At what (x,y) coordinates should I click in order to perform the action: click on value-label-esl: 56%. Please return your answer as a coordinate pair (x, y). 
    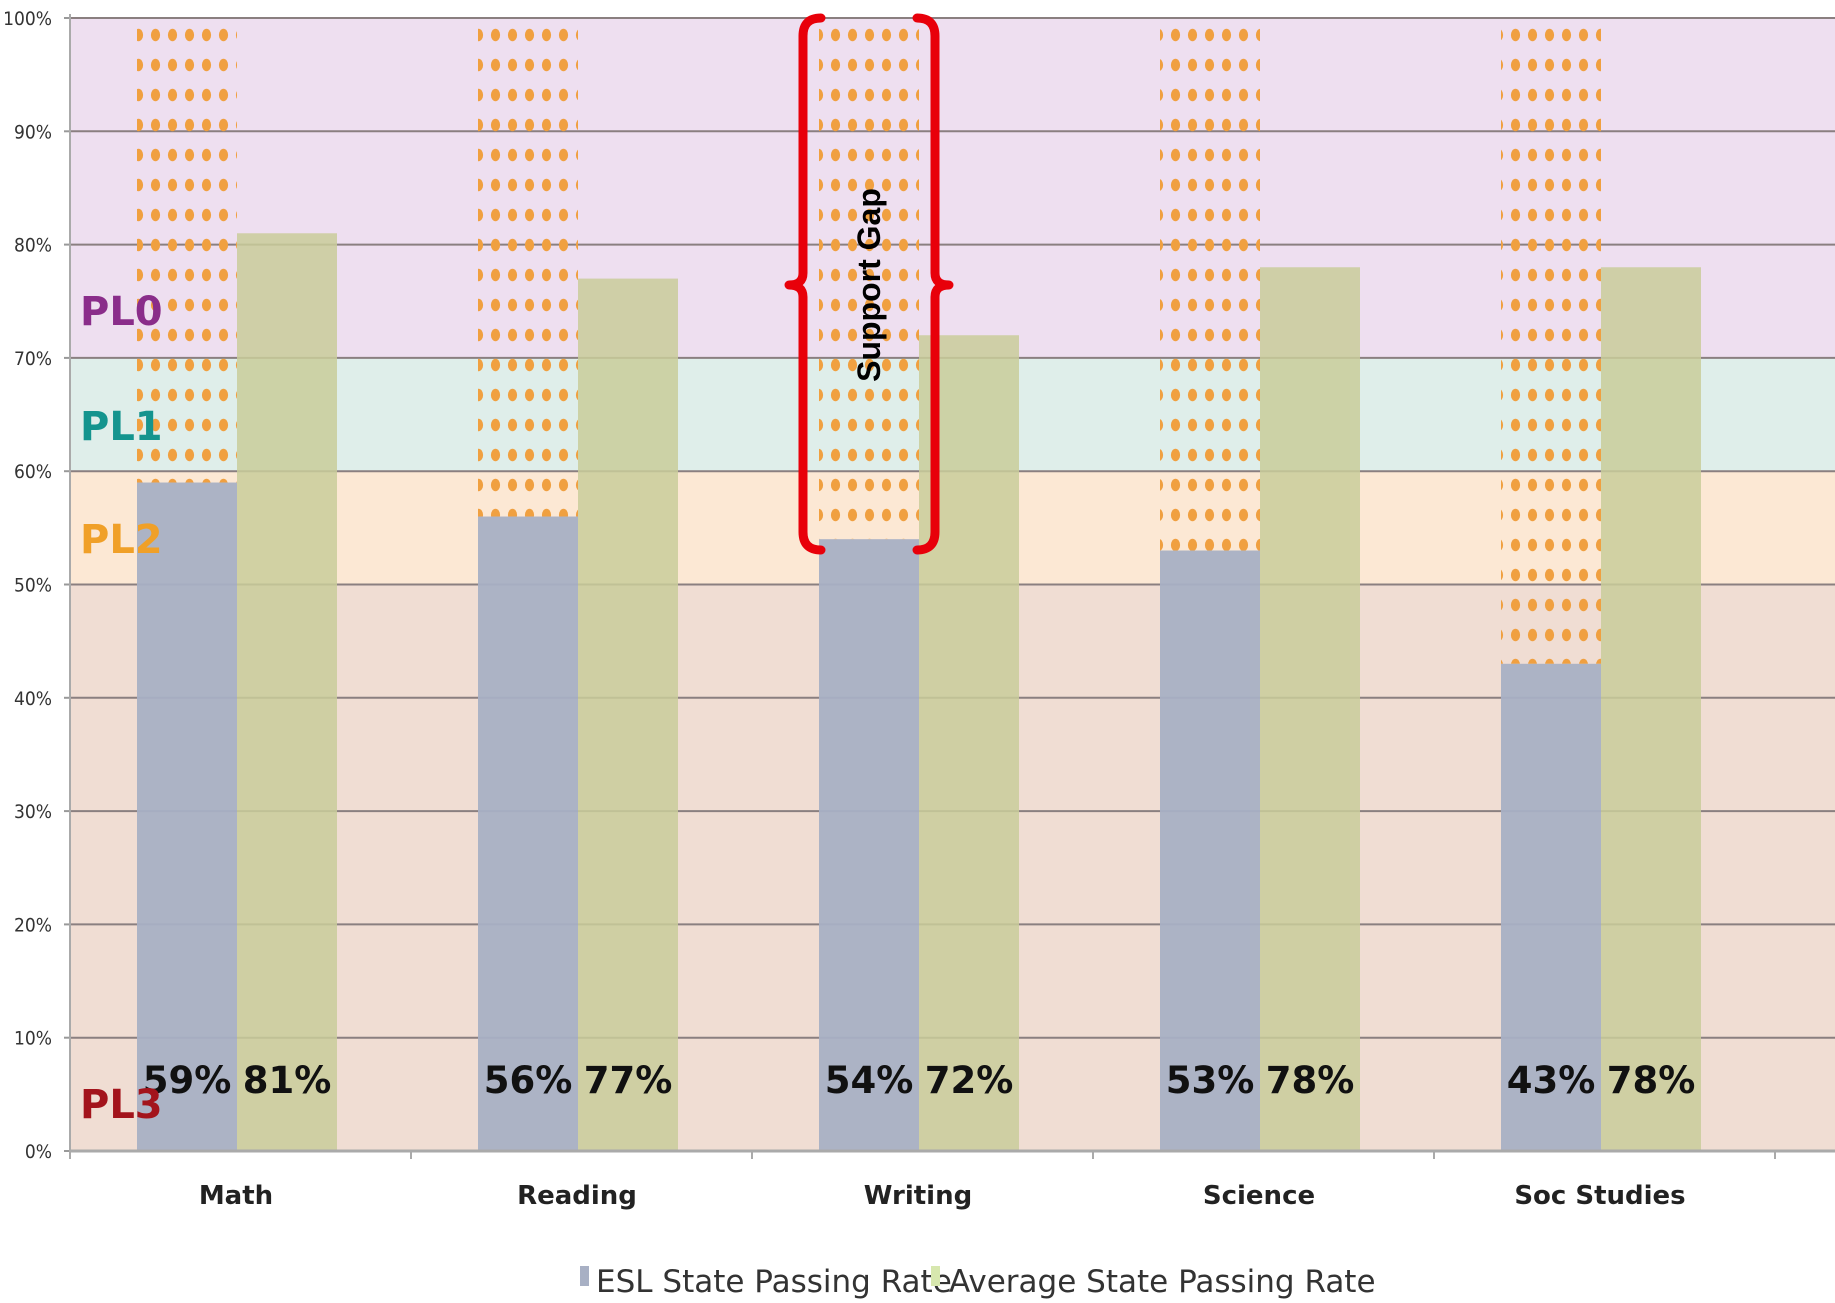
    Looking at the image, I should click on (528, 1080).